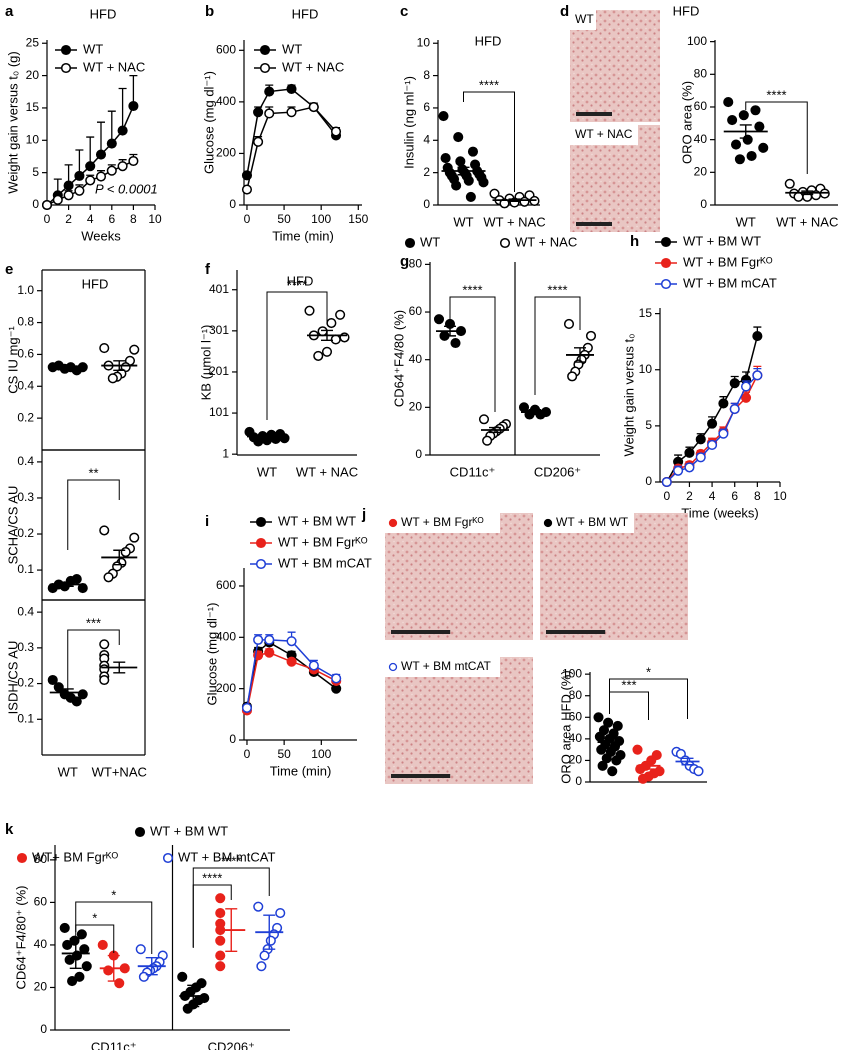 Image resolution: width=847 pixels, height=1050 pixels. I want to click on y-tick-label: 0.6, so click(25, 354).